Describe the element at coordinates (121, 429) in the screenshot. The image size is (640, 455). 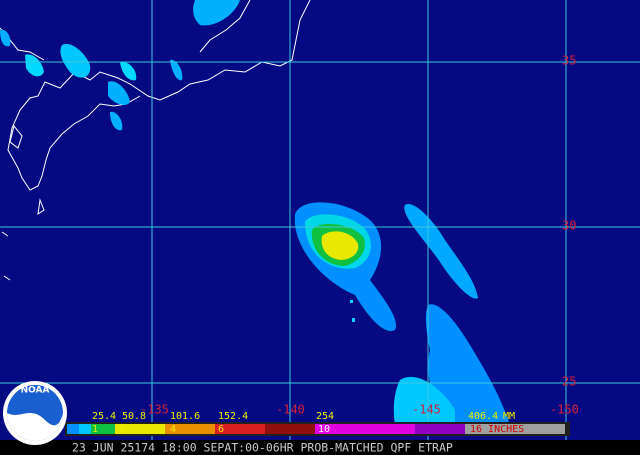
I see `inch-label: 2` at that location.